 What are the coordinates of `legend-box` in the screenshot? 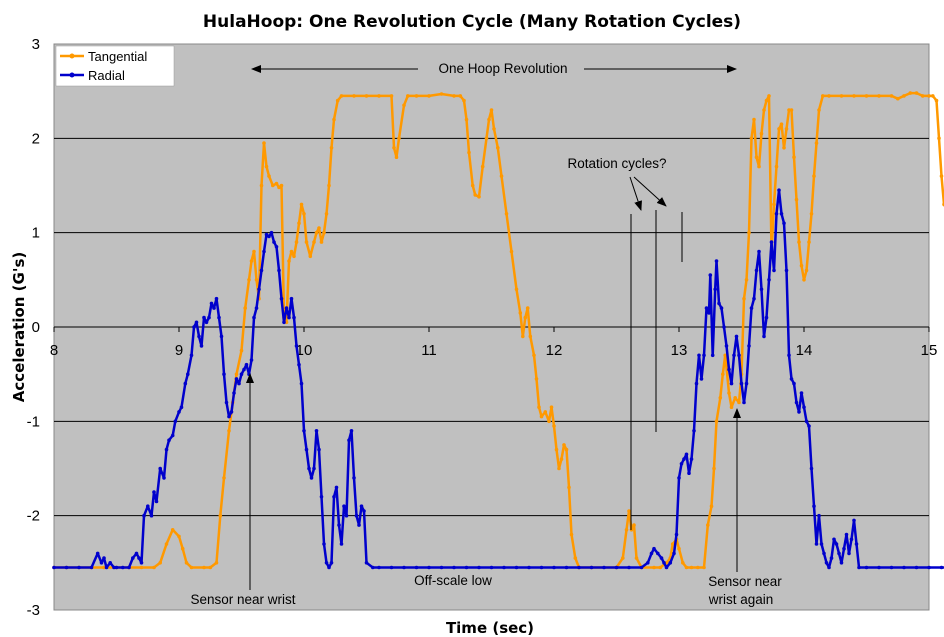 It's located at (115, 66).